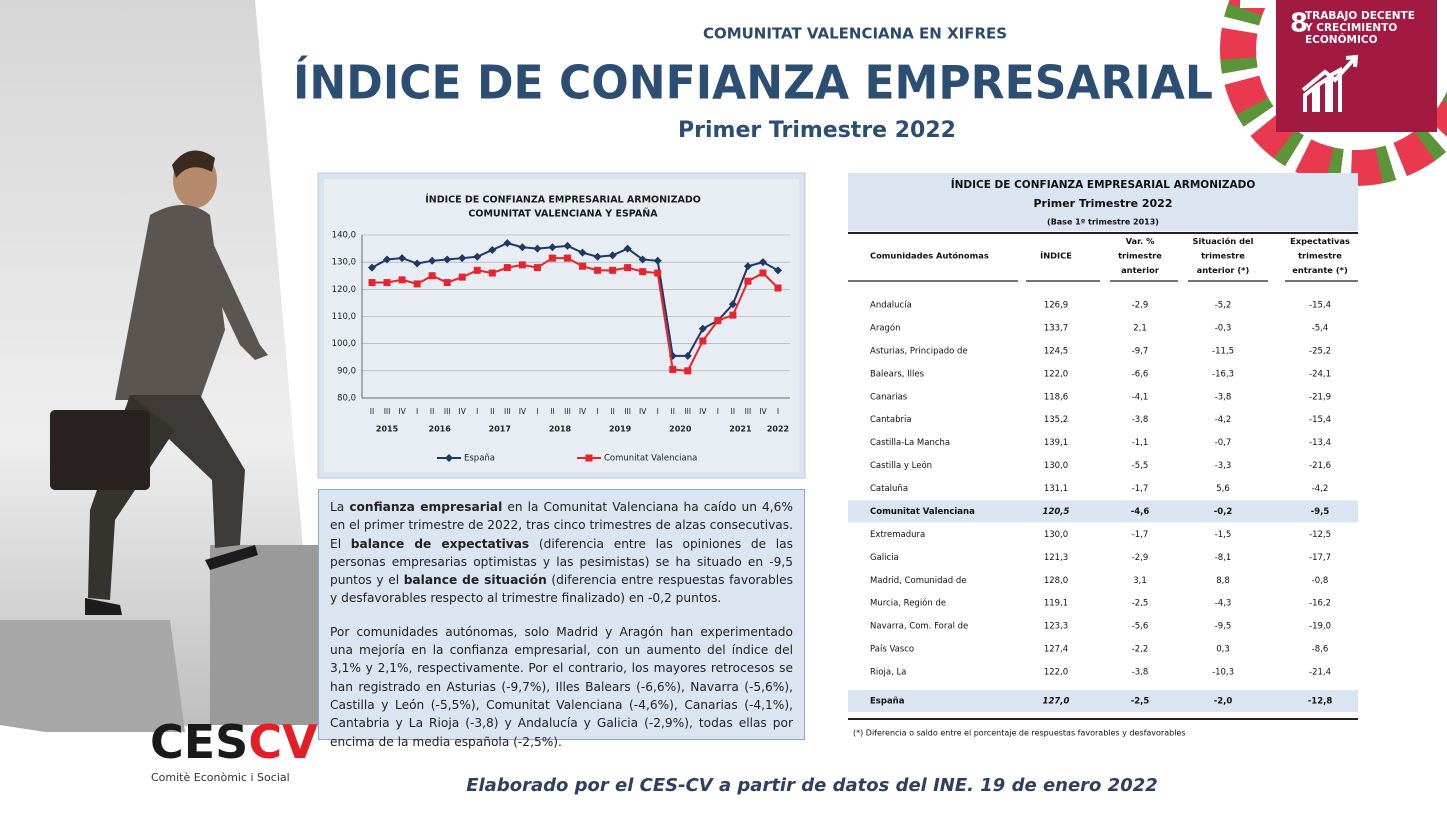 This screenshot has height=816, width=1447. Describe the element at coordinates (500, 429) in the screenshot. I see `year-label: 2017` at that location.